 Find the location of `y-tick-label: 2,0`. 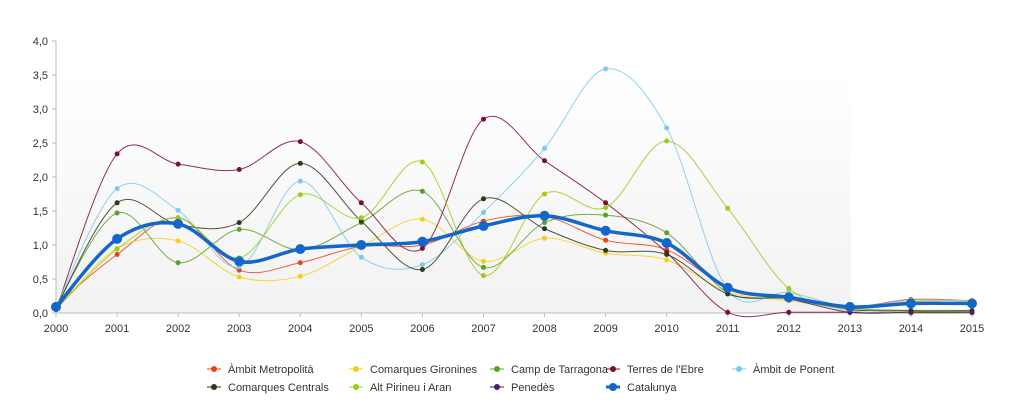

y-tick-label: 2,0 is located at coordinates (40, 178).